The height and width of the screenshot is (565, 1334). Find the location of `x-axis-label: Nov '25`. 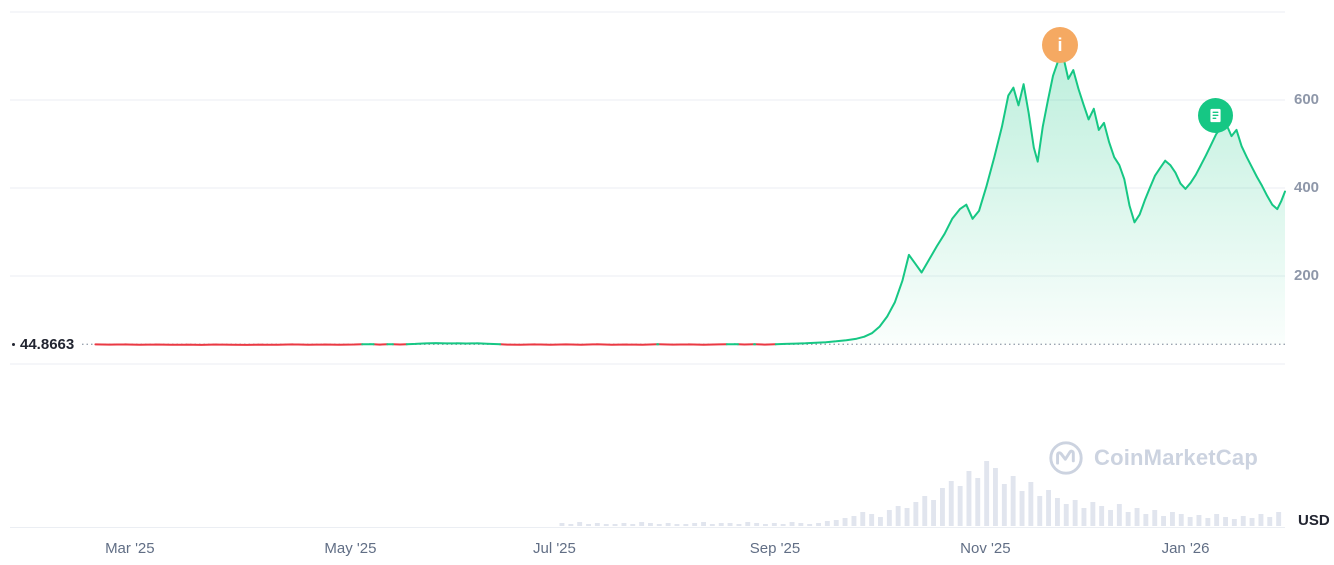

x-axis-label: Nov '25 is located at coordinates (985, 548).